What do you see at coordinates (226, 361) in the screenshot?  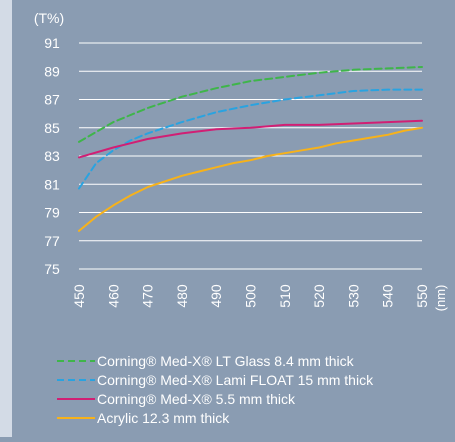 I see `legend-label-1: Corning® Med-X® LT Glass 8.4 mm thick` at bounding box center [226, 361].